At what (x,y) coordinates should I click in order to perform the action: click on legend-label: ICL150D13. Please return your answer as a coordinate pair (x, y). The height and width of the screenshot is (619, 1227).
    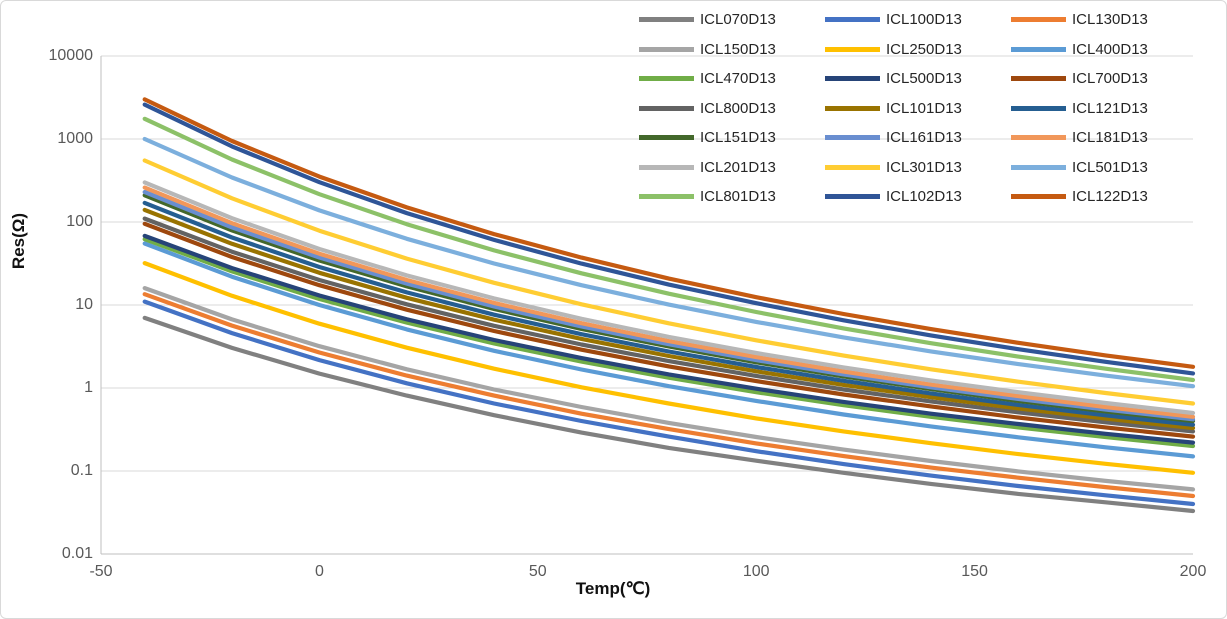
    Looking at the image, I should click on (738, 49).